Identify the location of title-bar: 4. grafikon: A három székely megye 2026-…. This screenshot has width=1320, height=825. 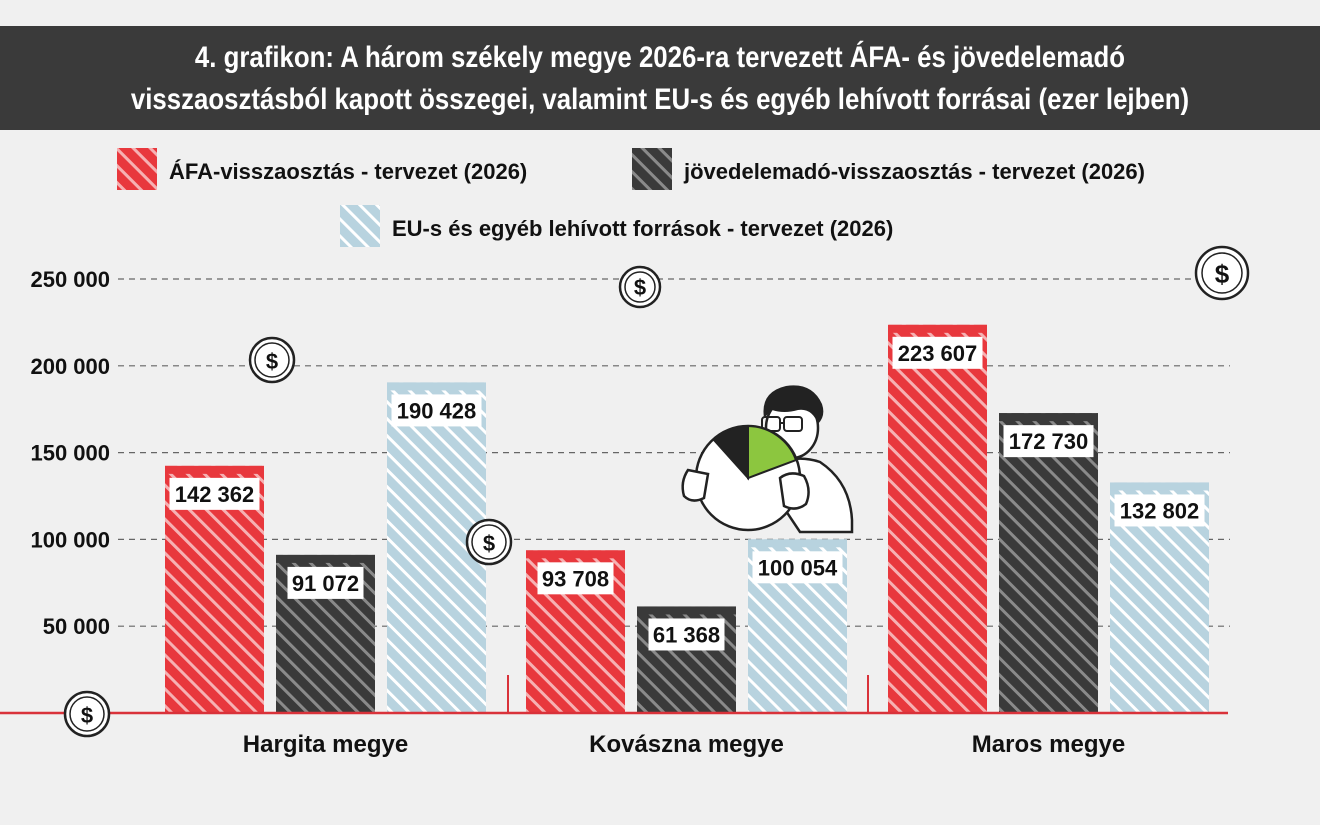
(660, 78).